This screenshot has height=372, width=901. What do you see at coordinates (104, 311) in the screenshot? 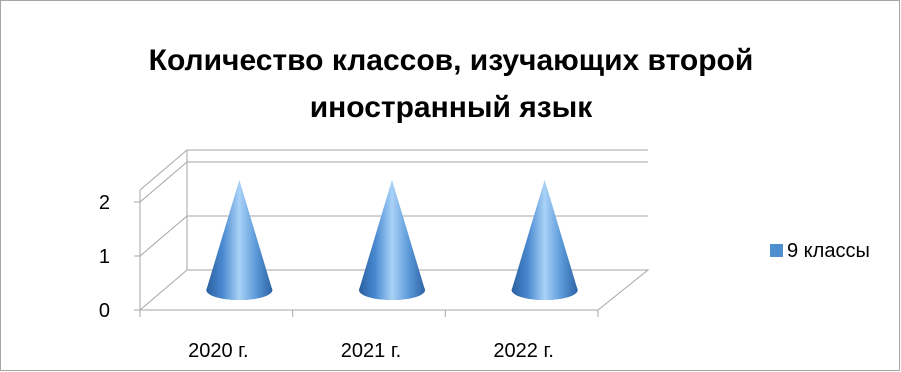
I see `y-tick-label: 0` at bounding box center [104, 311].